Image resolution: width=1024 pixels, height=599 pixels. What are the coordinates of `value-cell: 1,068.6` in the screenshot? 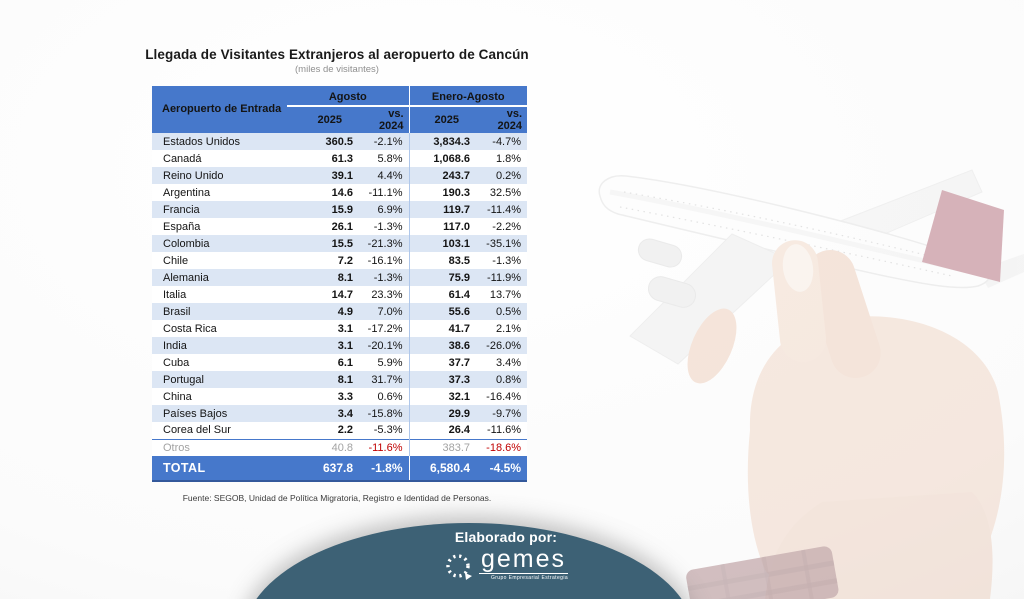 It's located at (442, 159).